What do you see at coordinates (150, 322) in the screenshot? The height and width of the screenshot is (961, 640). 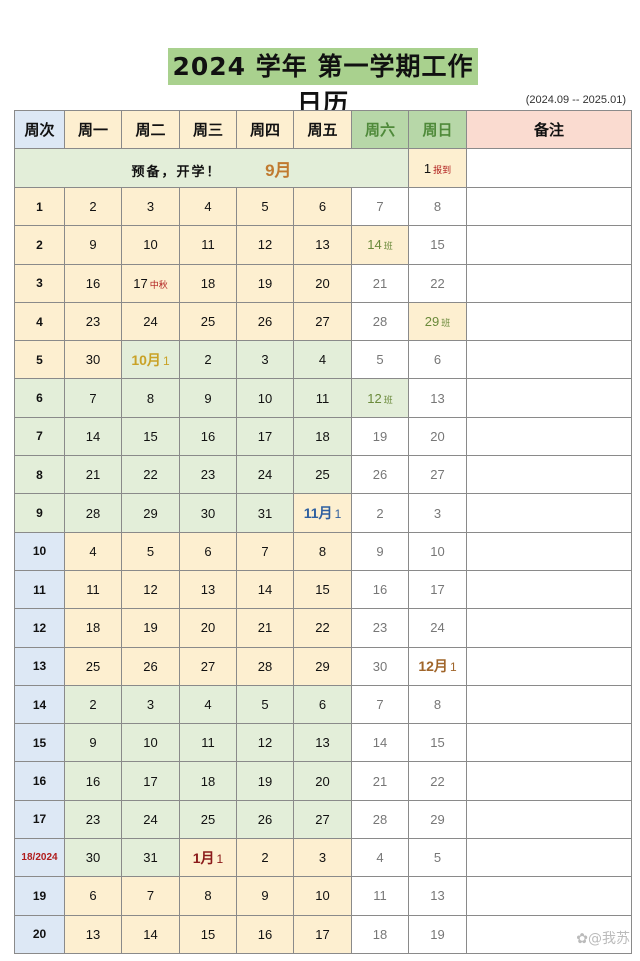 I see `day-number: 24` at bounding box center [150, 322].